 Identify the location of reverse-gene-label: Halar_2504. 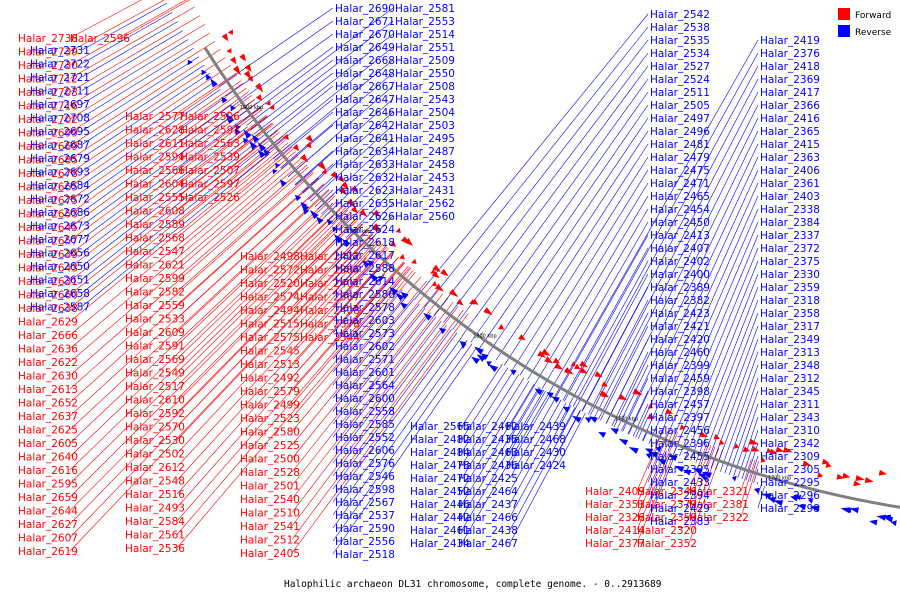
(425, 113).